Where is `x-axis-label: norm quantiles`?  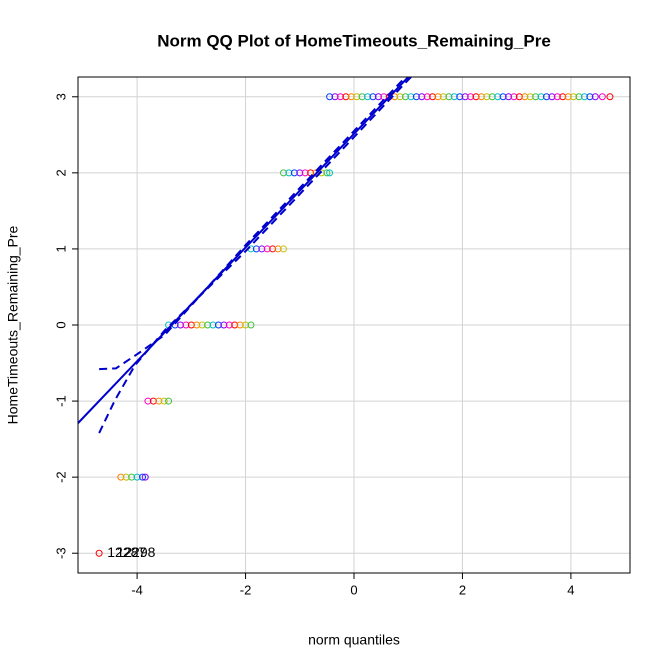
x-axis-label: norm quantiles is located at coordinates (354, 640).